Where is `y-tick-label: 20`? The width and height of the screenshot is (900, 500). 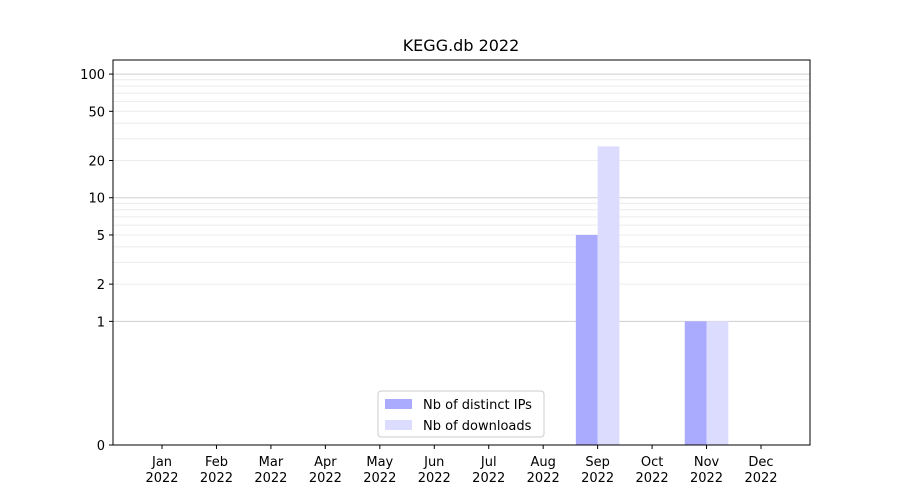
y-tick-label: 20 is located at coordinates (96, 162).